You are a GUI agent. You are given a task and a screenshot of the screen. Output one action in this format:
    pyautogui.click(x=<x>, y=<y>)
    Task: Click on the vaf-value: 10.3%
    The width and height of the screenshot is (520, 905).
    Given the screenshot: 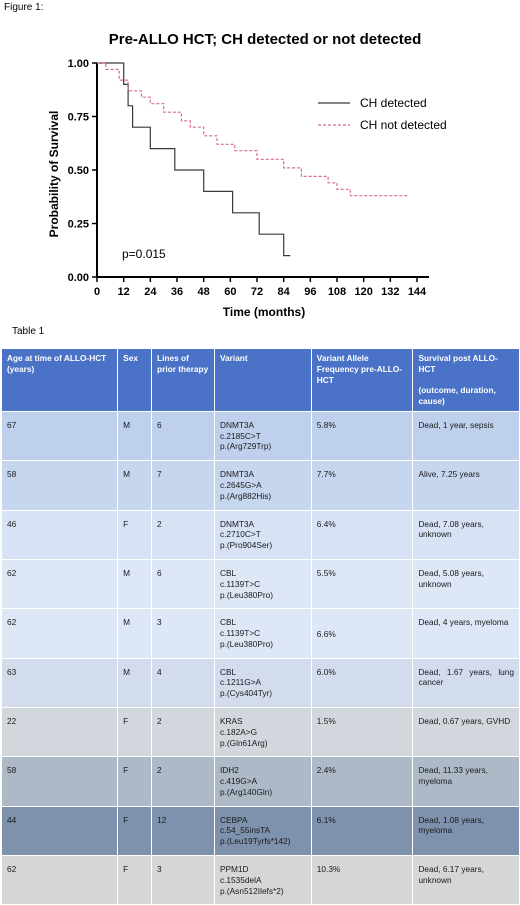 What is the action you would take?
    pyautogui.click(x=328, y=869)
    